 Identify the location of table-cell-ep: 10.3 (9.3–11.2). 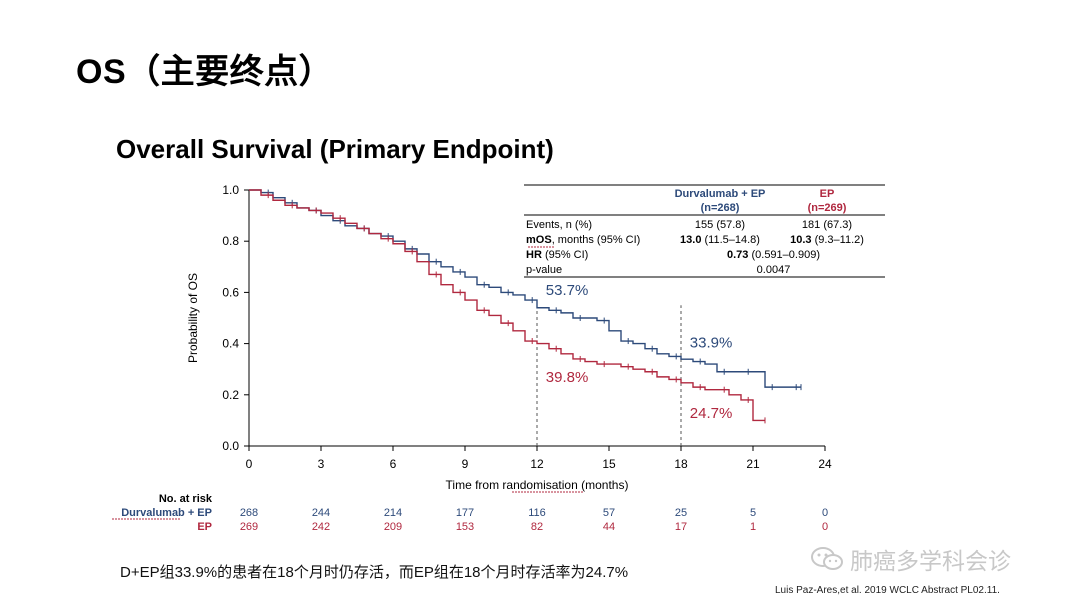
(827, 240).